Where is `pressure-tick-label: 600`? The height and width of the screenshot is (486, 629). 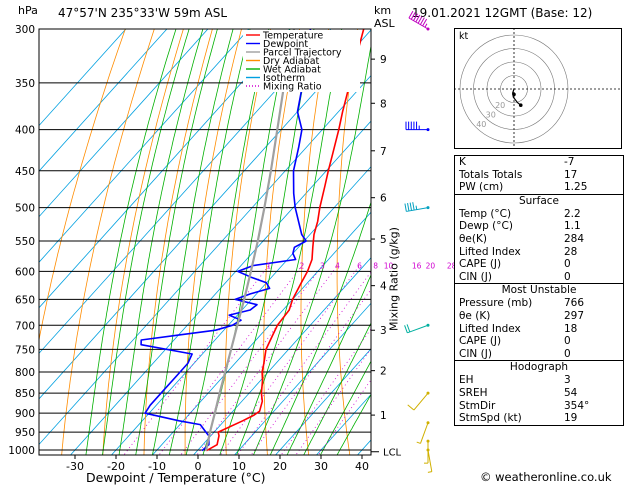
pressure-tick-label: 600 is located at coordinates (25, 272).